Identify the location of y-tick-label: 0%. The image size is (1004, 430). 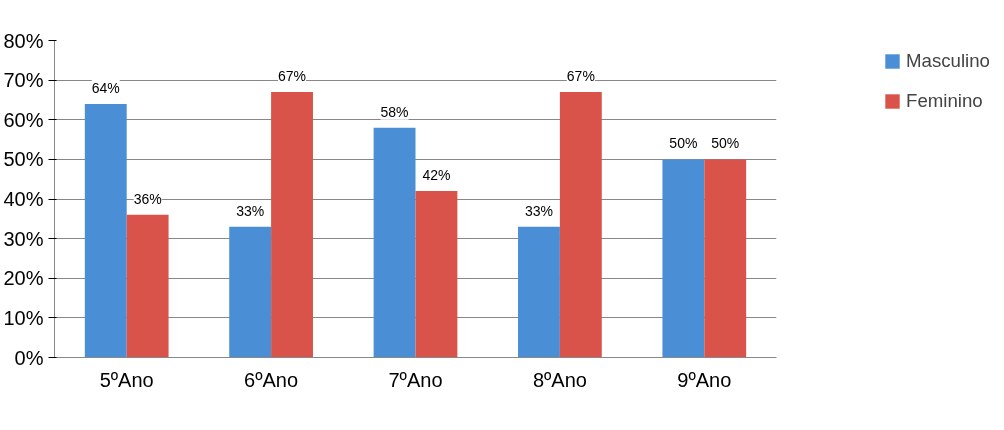
(29, 357).